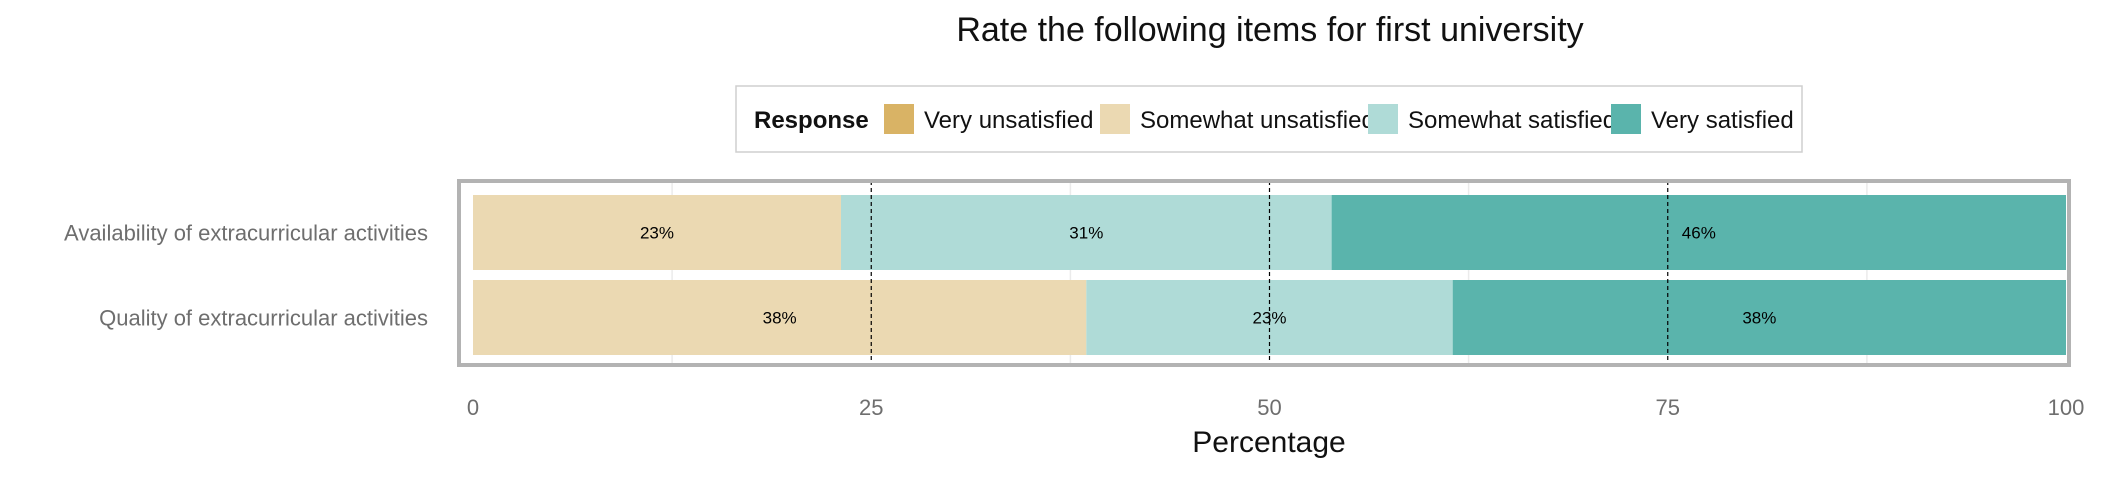  Describe the element at coordinates (1383, 119) in the screenshot. I see `legend-swatch-somewhat-satisfied` at that location.